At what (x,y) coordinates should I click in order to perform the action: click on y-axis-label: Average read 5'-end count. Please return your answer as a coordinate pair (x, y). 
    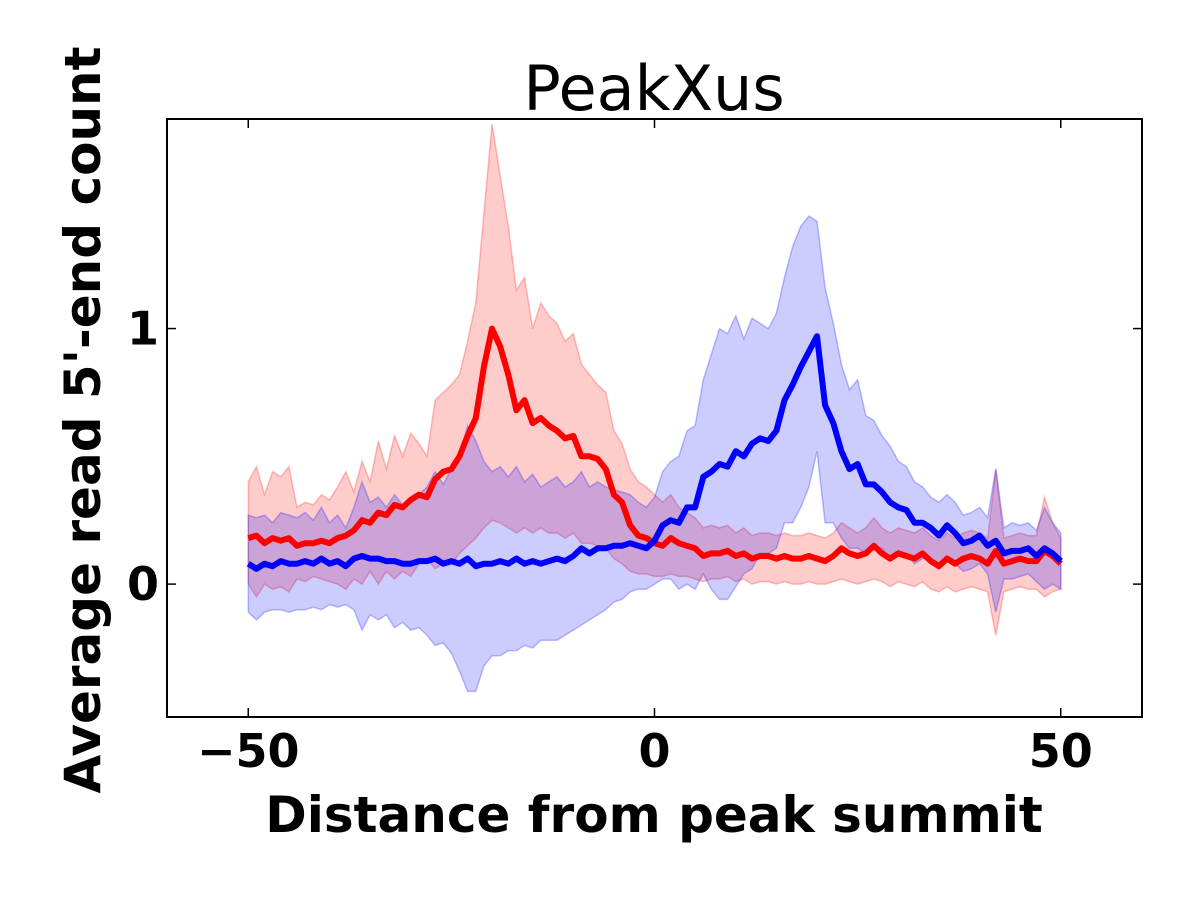
    Looking at the image, I should click on (83, 419).